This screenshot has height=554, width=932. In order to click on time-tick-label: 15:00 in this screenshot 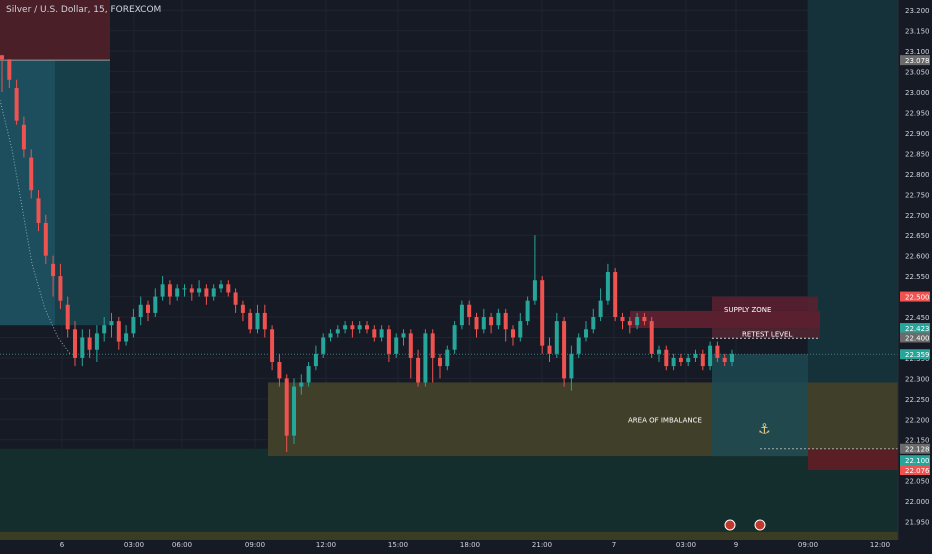, I will do `click(398, 545)`.